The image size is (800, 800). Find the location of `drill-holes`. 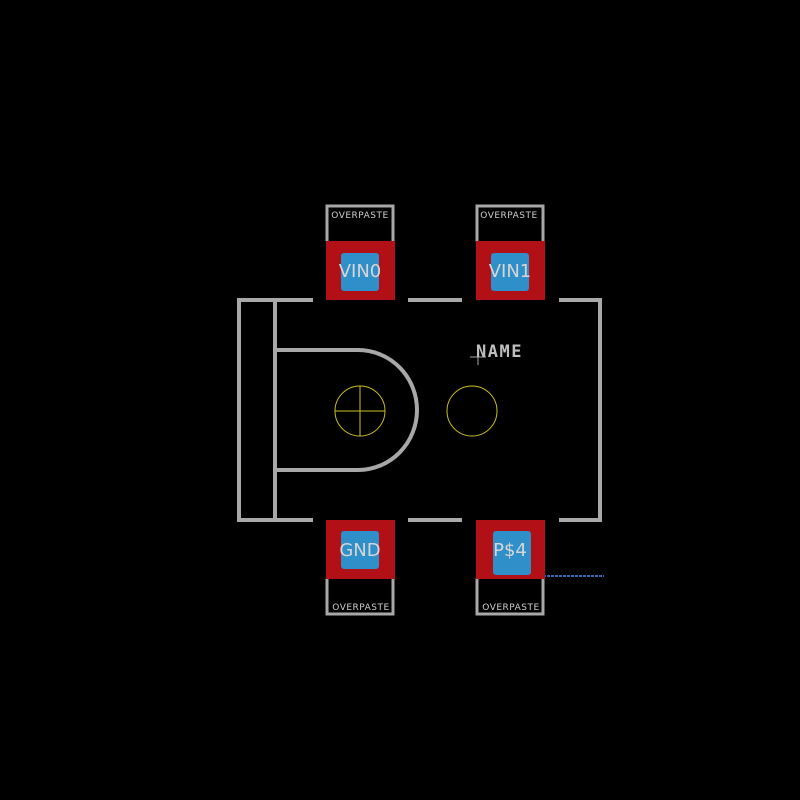

drill-holes is located at coordinates (416, 411).